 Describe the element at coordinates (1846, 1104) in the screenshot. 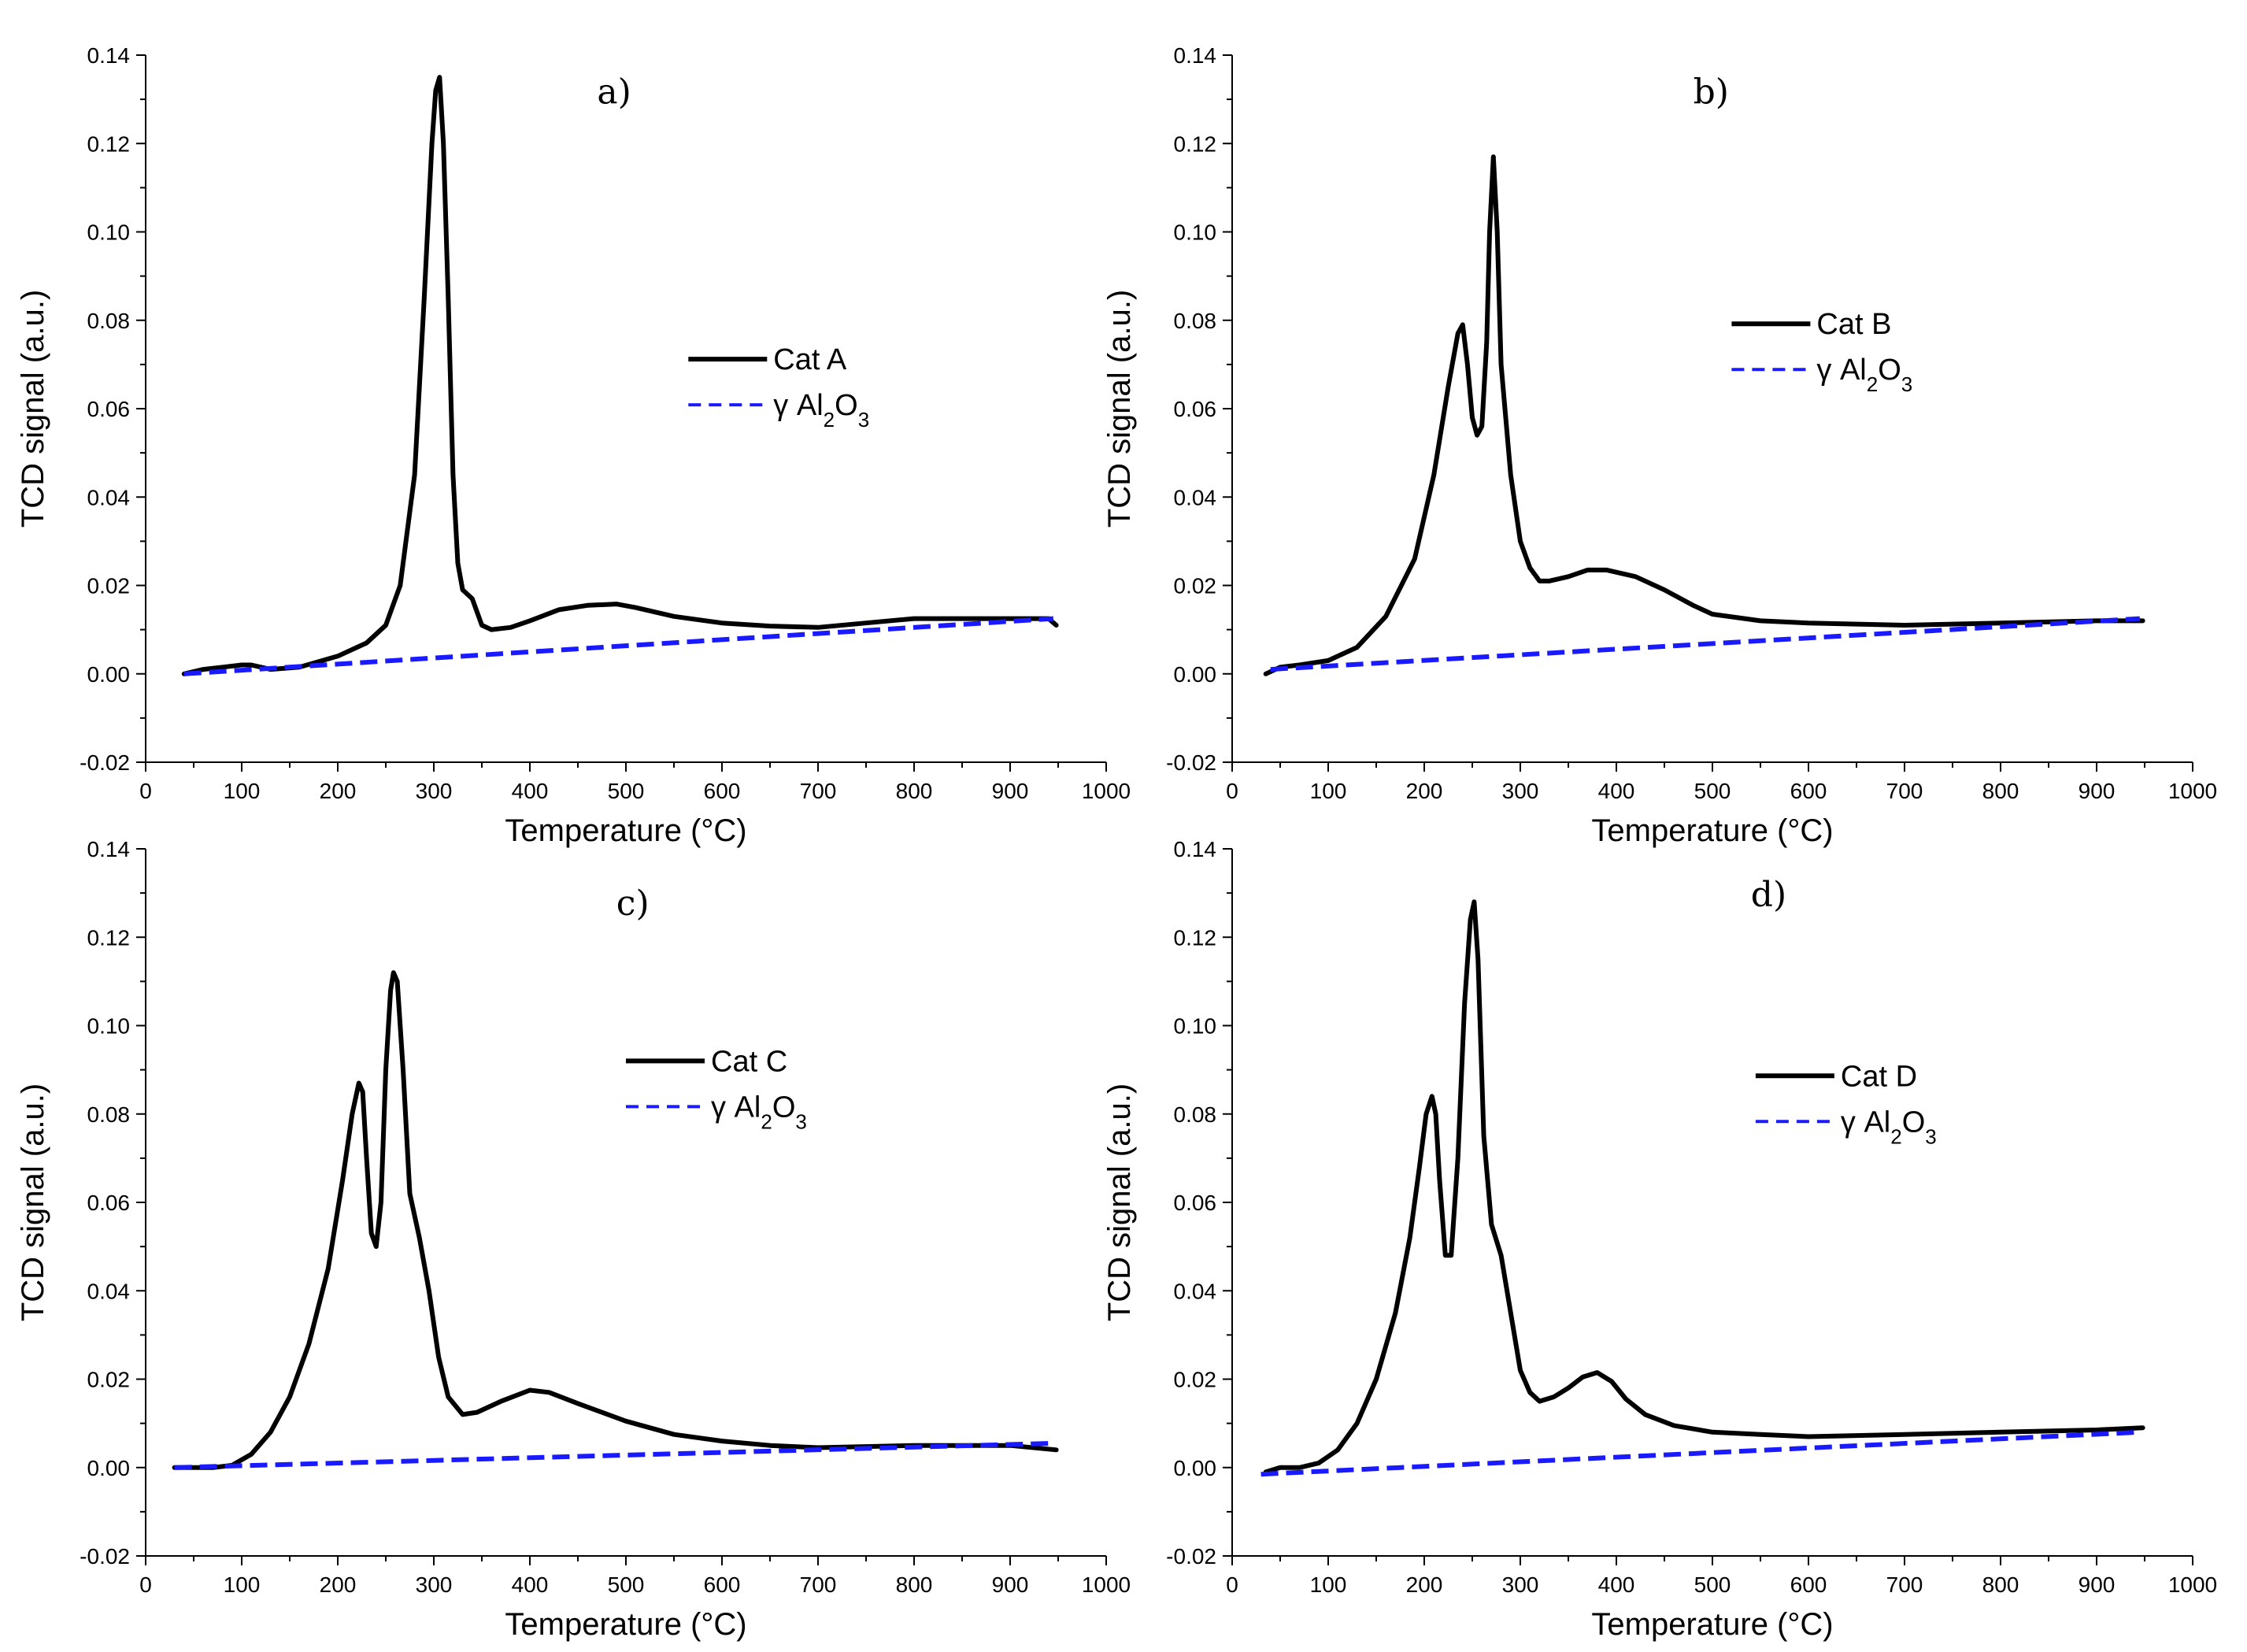

I see `legend: Cat D γ Al2O3` at that location.